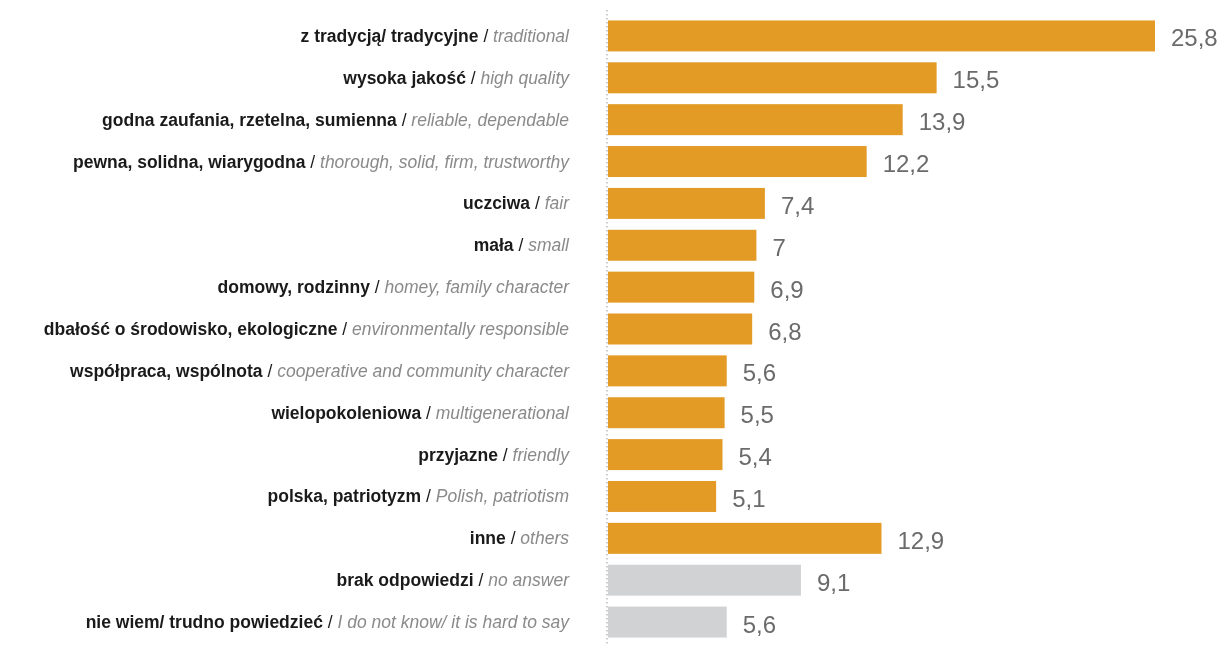  I want to click on y-tick-label: mała / small, so click(522, 245).